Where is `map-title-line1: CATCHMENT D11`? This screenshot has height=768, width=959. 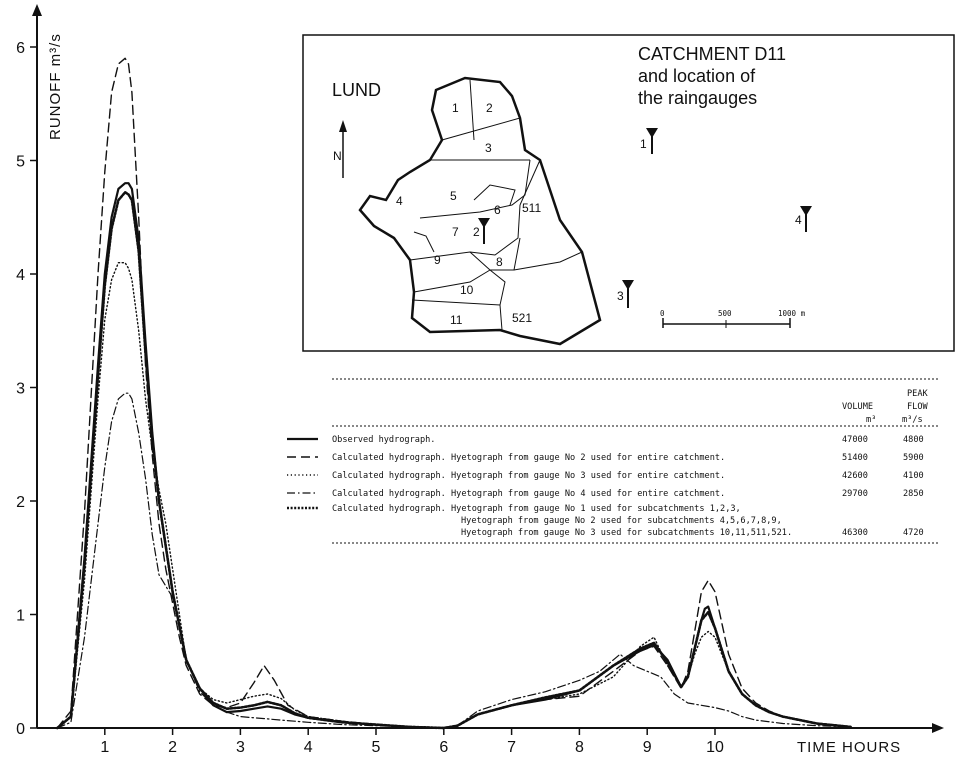
map-title-line1: CATCHMENT D11 is located at coordinates (712, 54).